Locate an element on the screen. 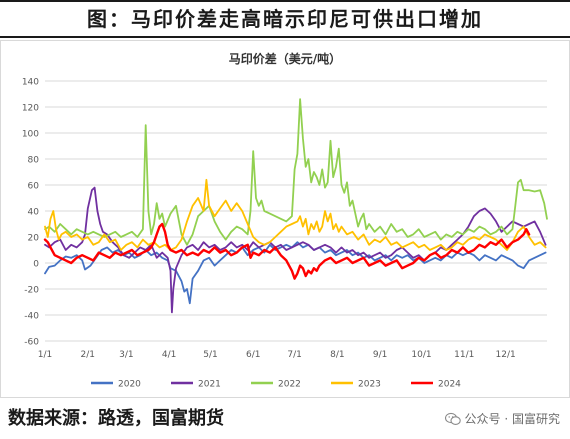 Image resolution: width=570 pixels, height=439 pixels. chart-title: 马印价差（美元/吨） is located at coordinates (285, 58).